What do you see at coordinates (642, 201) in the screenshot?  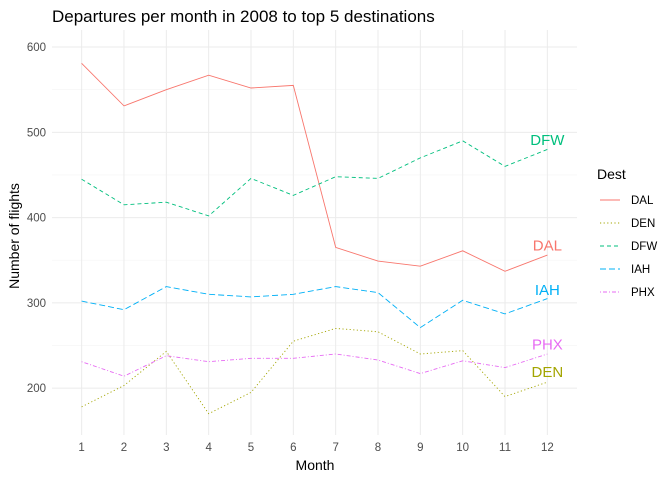 I see `legend-label-dal: DAL` at bounding box center [642, 201].